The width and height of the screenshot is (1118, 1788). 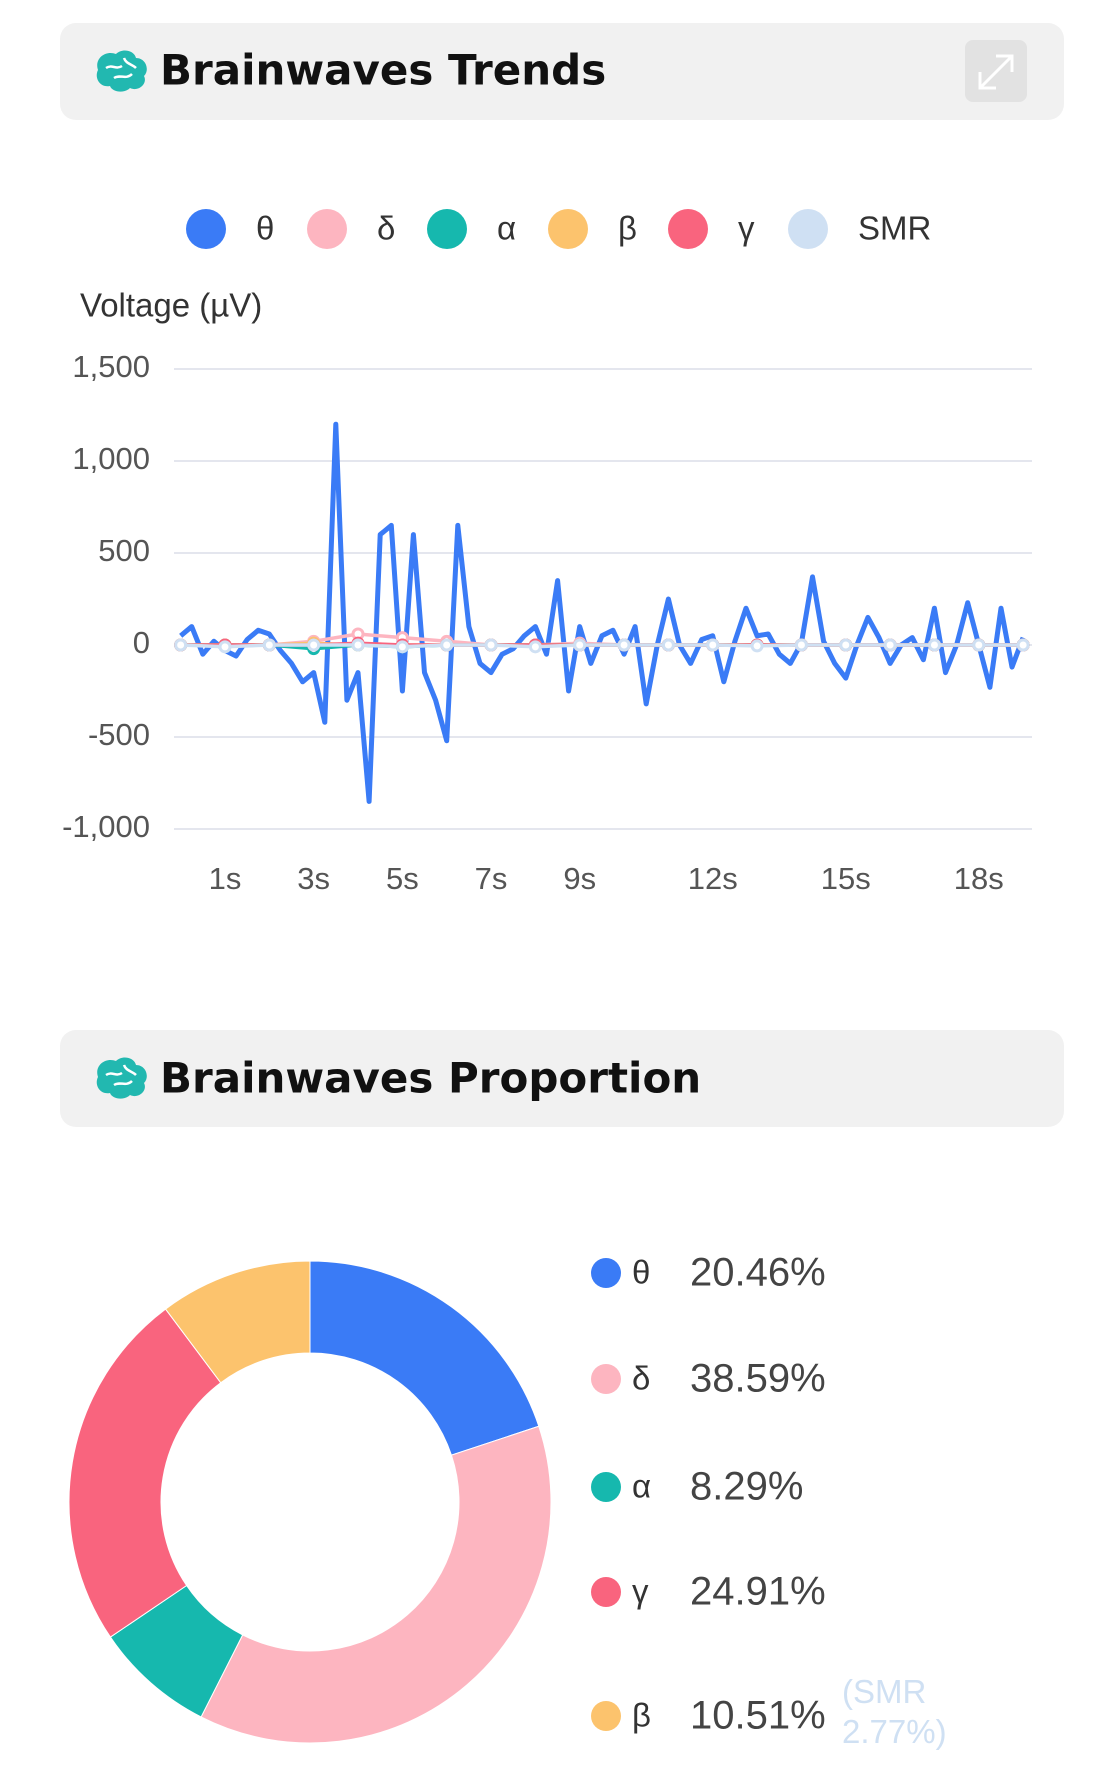 I want to click on y-tick-label: 0, so click(x=141, y=642).